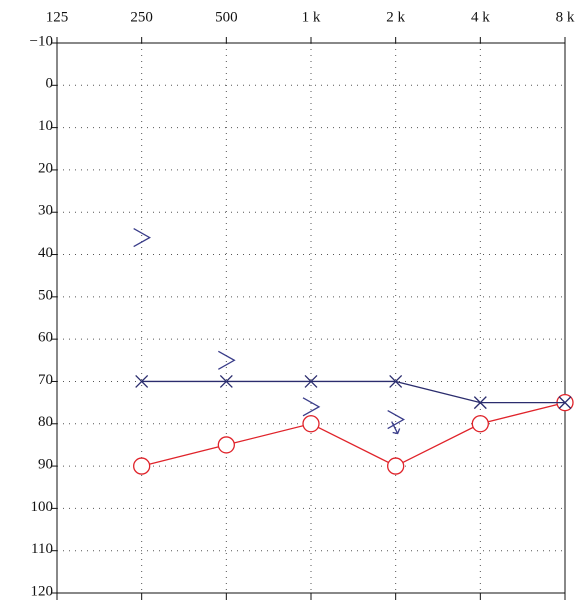 The height and width of the screenshot is (601, 576). I want to click on y-tick-label: 40, so click(45, 253).